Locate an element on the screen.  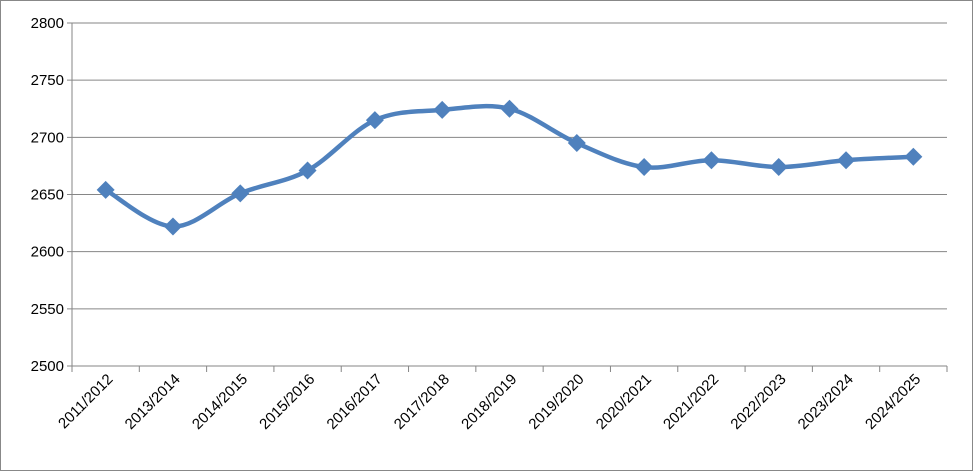
y-tick-label: 2500 is located at coordinates (47, 366).